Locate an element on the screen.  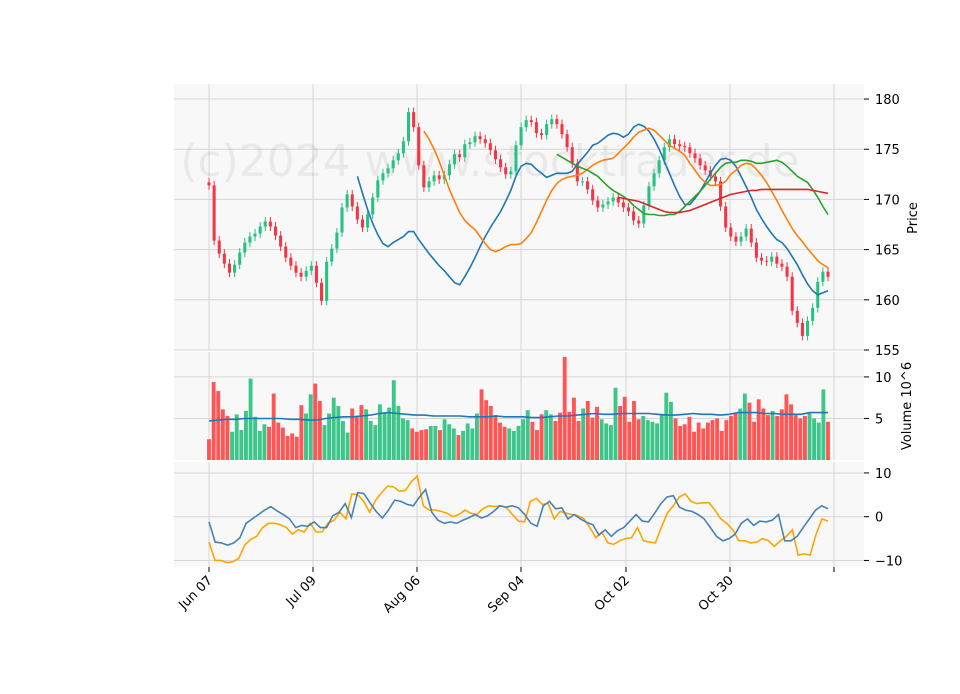
y-tick-label: −10 is located at coordinates (888, 561).